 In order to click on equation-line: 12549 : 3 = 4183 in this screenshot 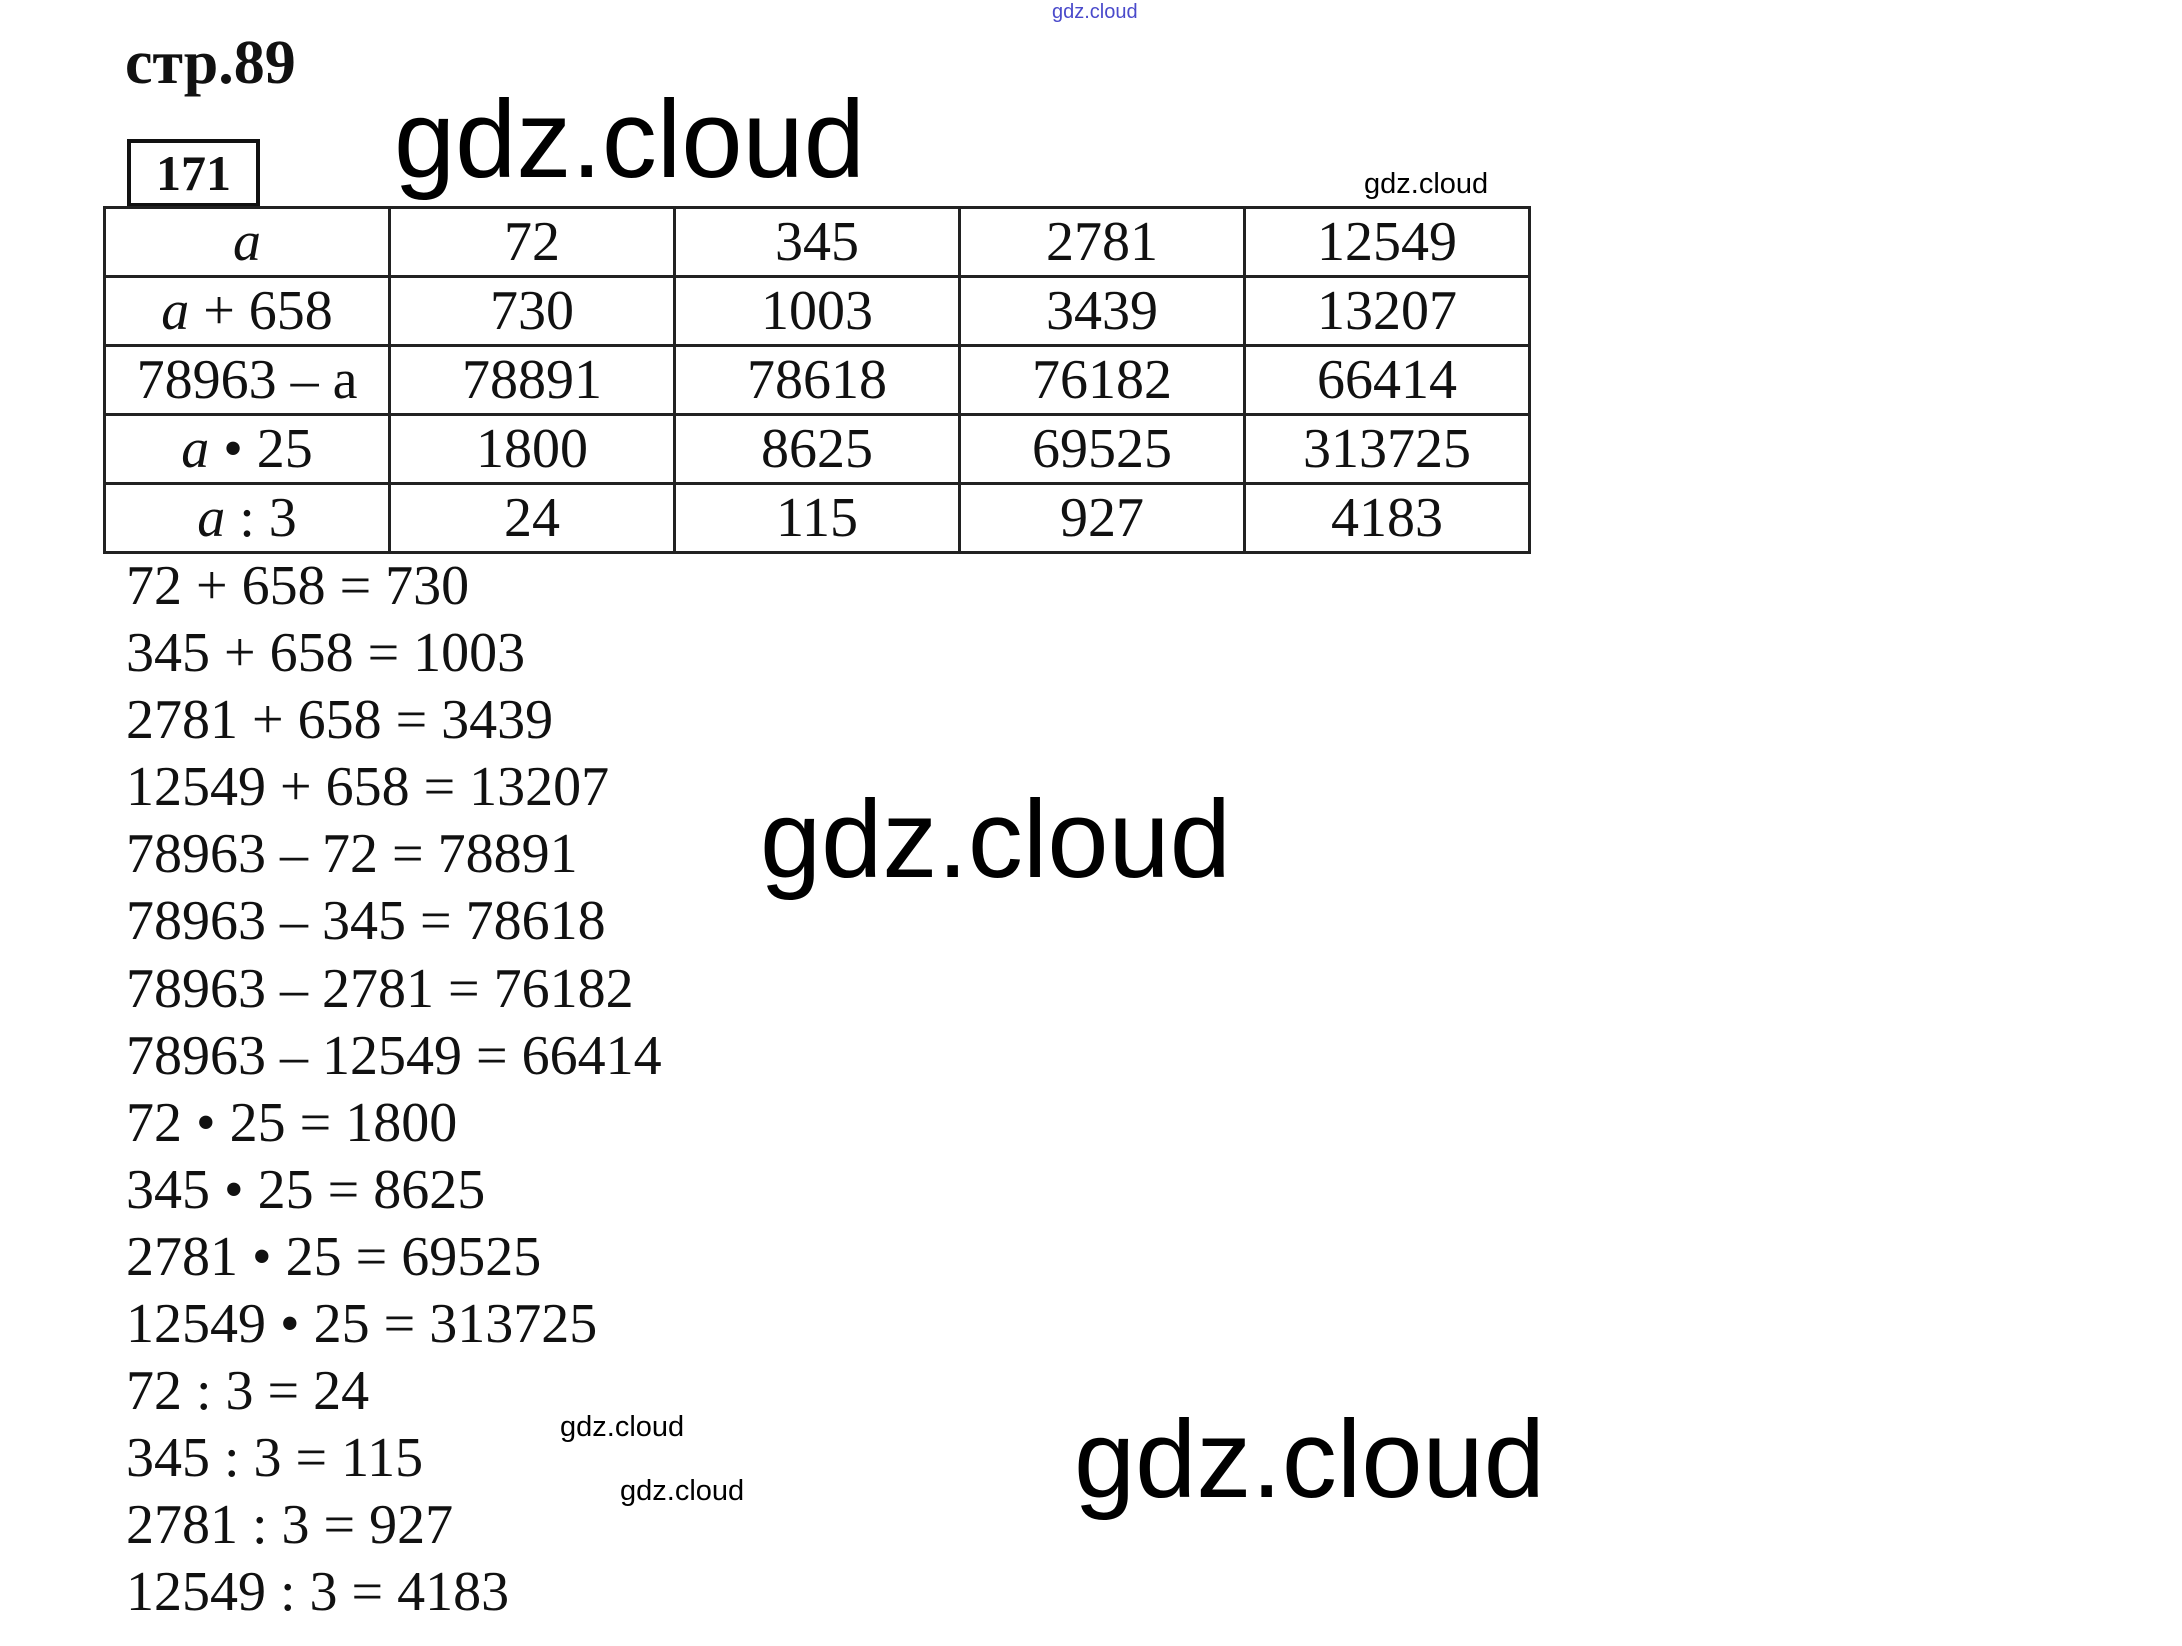, I will do `click(318, 1592)`.